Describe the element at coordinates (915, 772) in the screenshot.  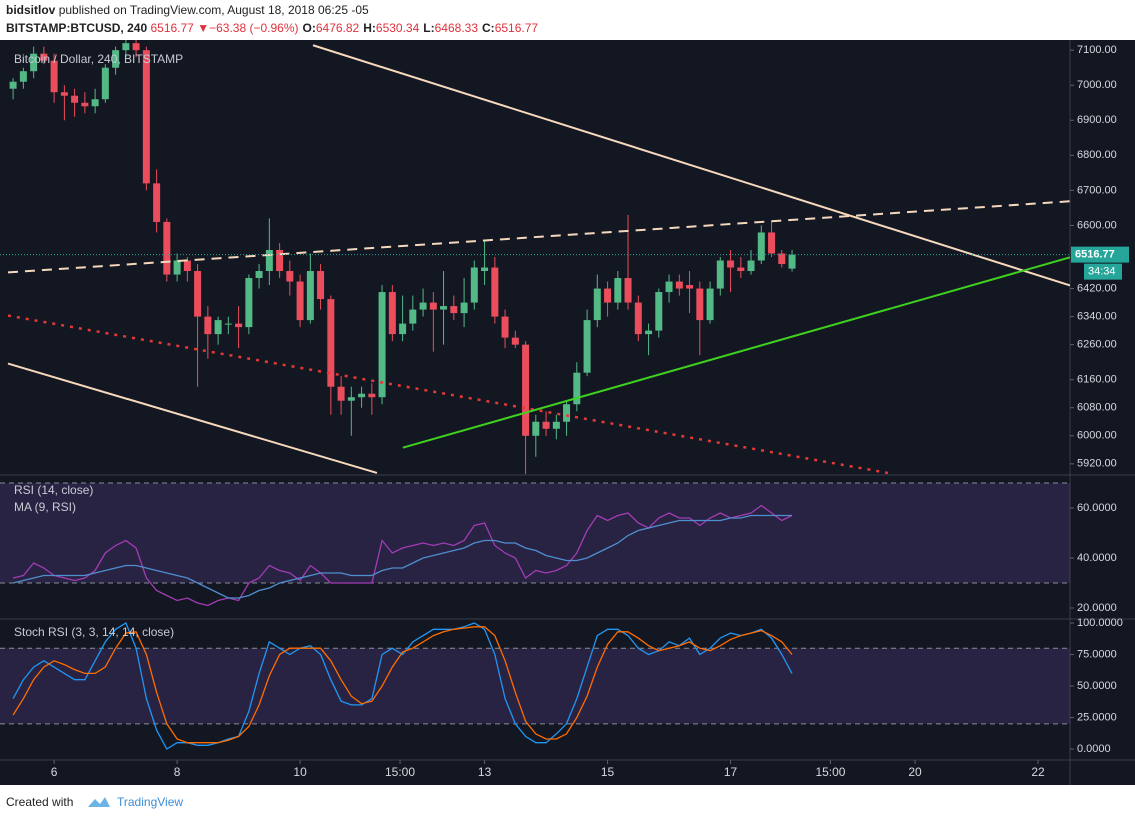
I see `x-tick-label: 20` at that location.